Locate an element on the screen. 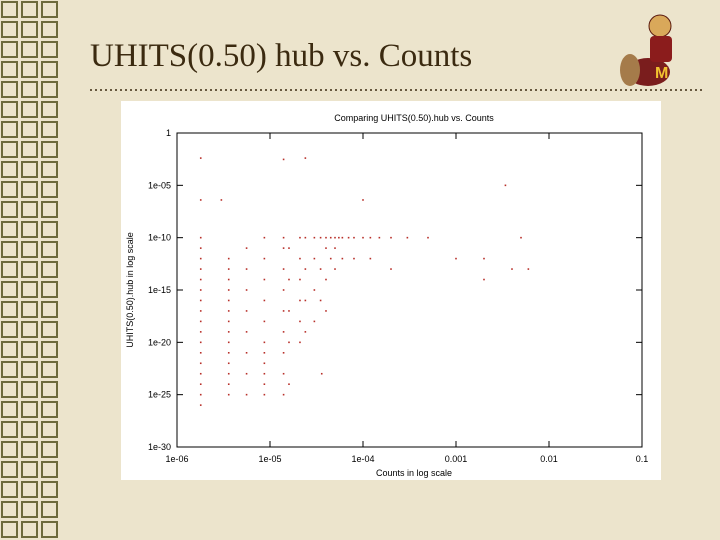 The image size is (720, 540). y-tick-label: 1e-25 is located at coordinates (159, 395).